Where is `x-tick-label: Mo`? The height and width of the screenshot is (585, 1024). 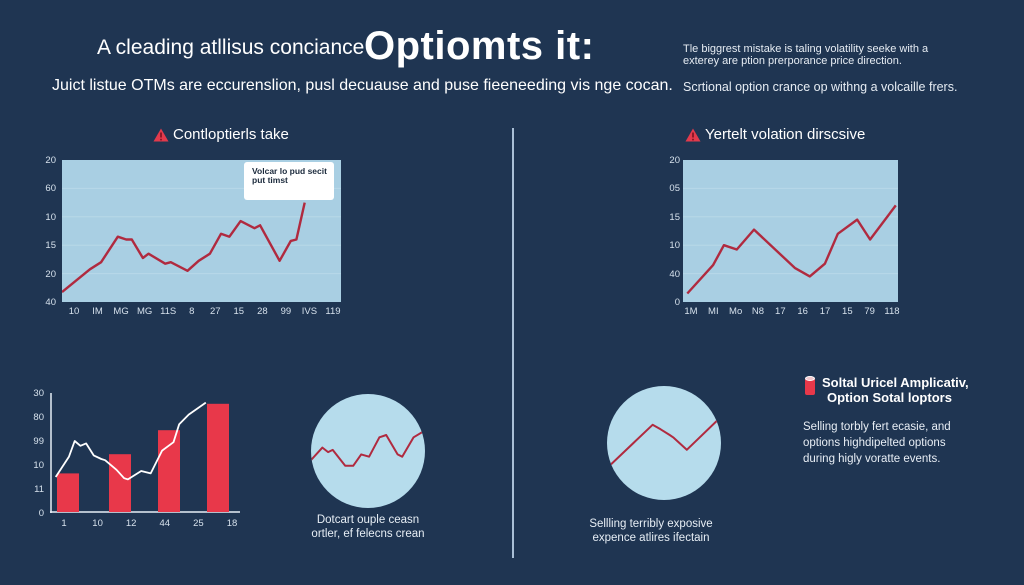 x-tick-label: Mo is located at coordinates (736, 311).